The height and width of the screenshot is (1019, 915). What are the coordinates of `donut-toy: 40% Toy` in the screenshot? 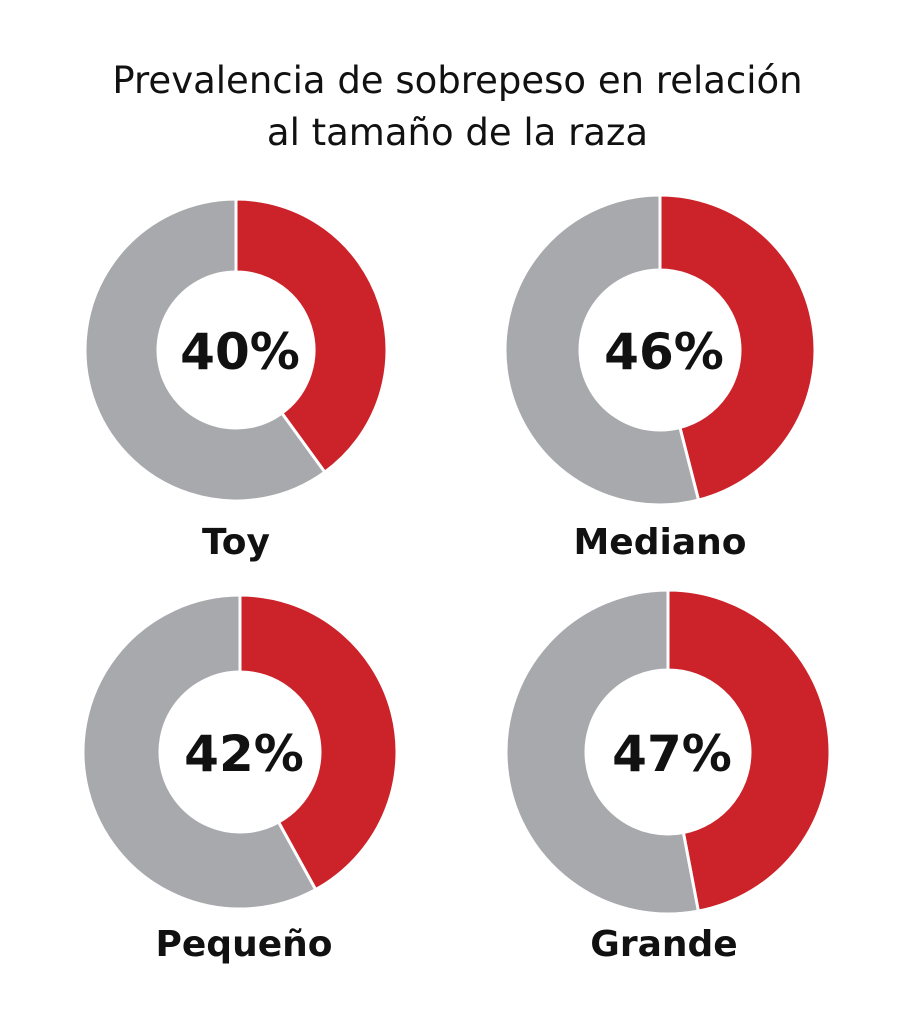 It's located at (236, 380).